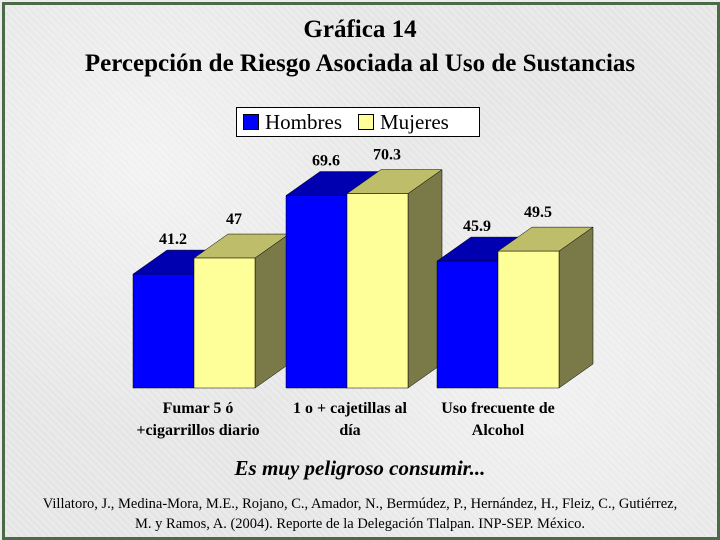 The image size is (720, 540). I want to click on legend-label-hombres: Hombres, so click(303, 121).